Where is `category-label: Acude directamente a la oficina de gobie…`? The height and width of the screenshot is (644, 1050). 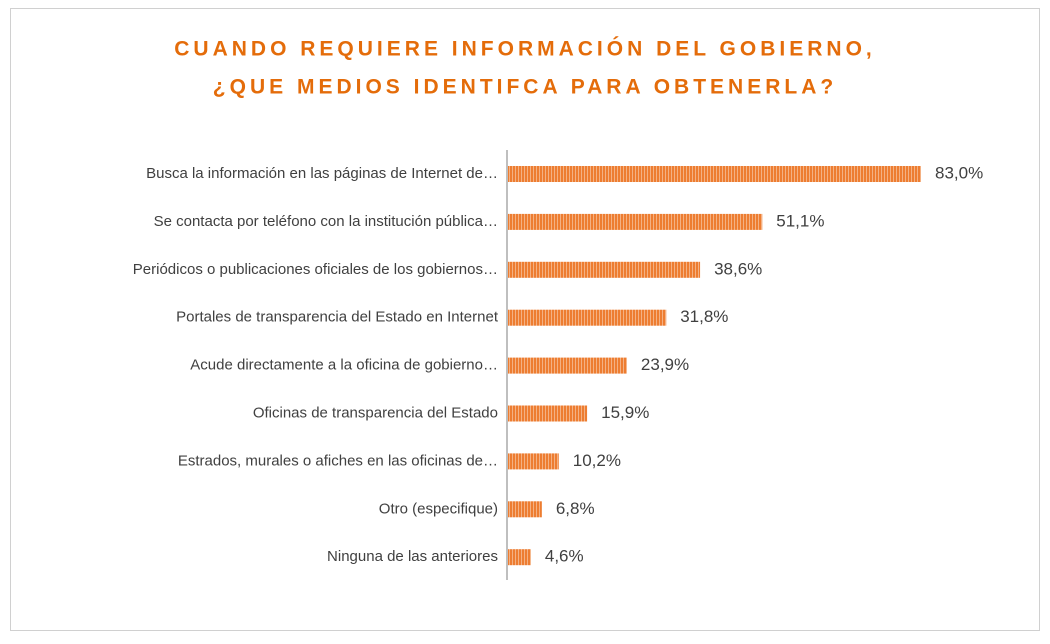
category-label: Acude directamente a la oficina de gobie… is located at coordinates (344, 365).